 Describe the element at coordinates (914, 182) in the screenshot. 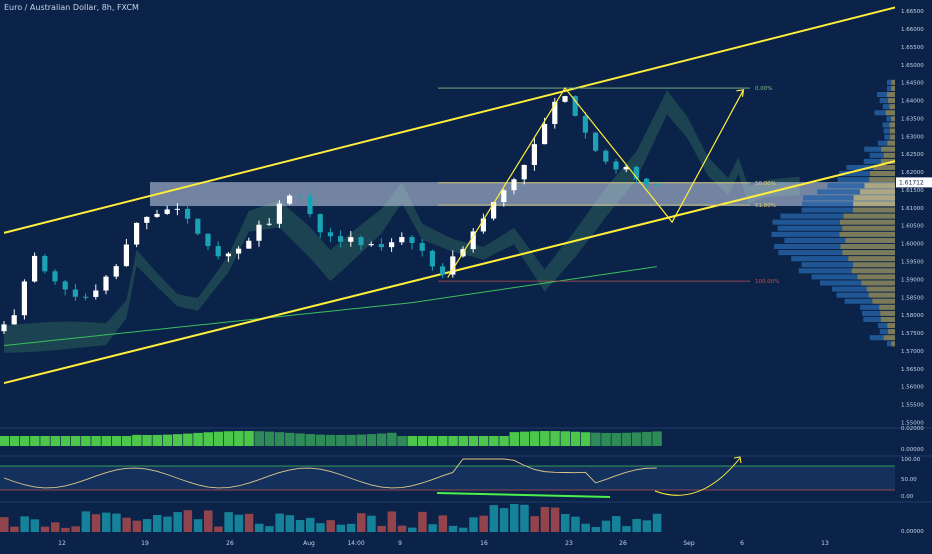

I see `last-price-badge` at that location.